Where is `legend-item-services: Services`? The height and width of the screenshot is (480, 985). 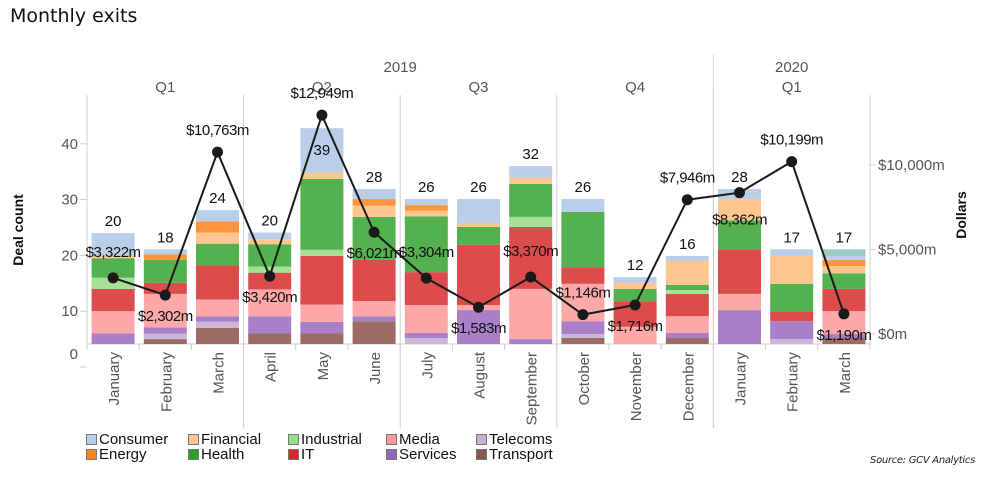
legend-item-services: Services is located at coordinates (421, 454).